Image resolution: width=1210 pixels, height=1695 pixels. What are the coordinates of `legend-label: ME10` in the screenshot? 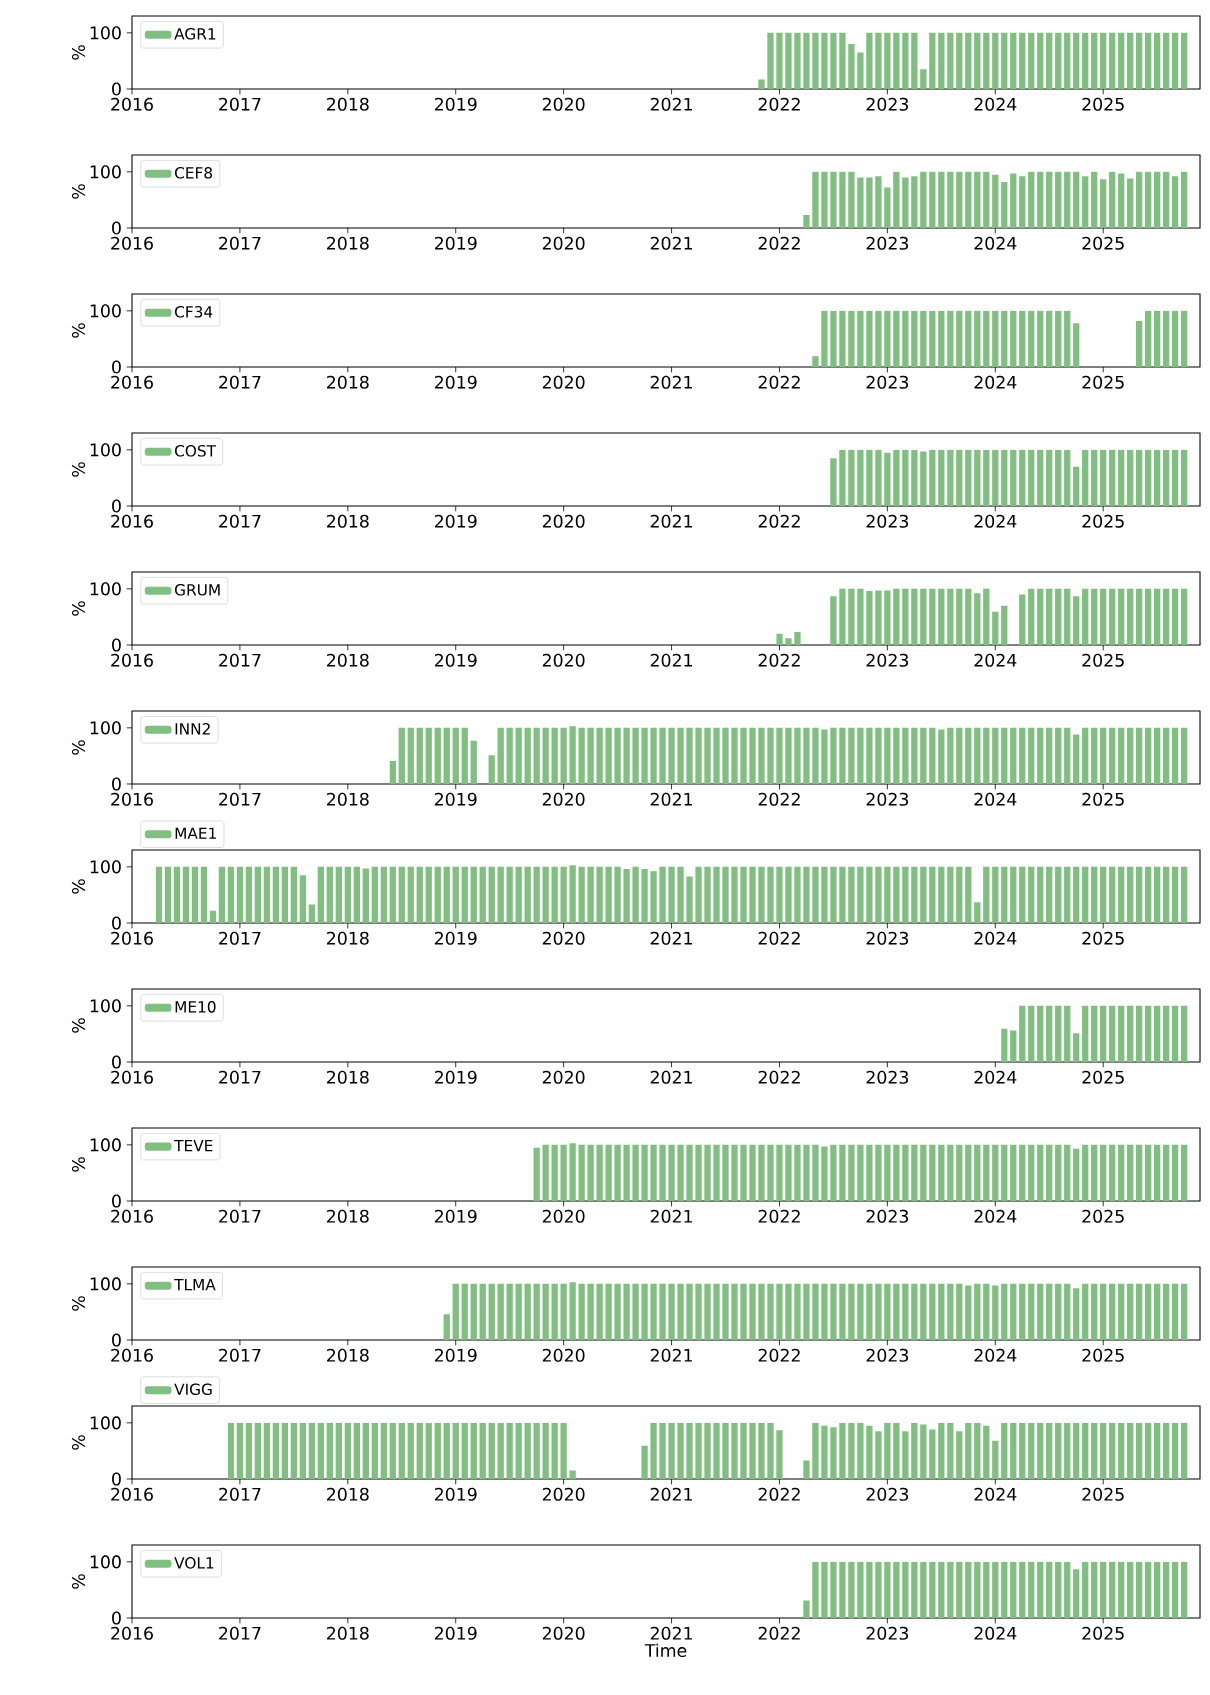 It's located at (195, 1007).